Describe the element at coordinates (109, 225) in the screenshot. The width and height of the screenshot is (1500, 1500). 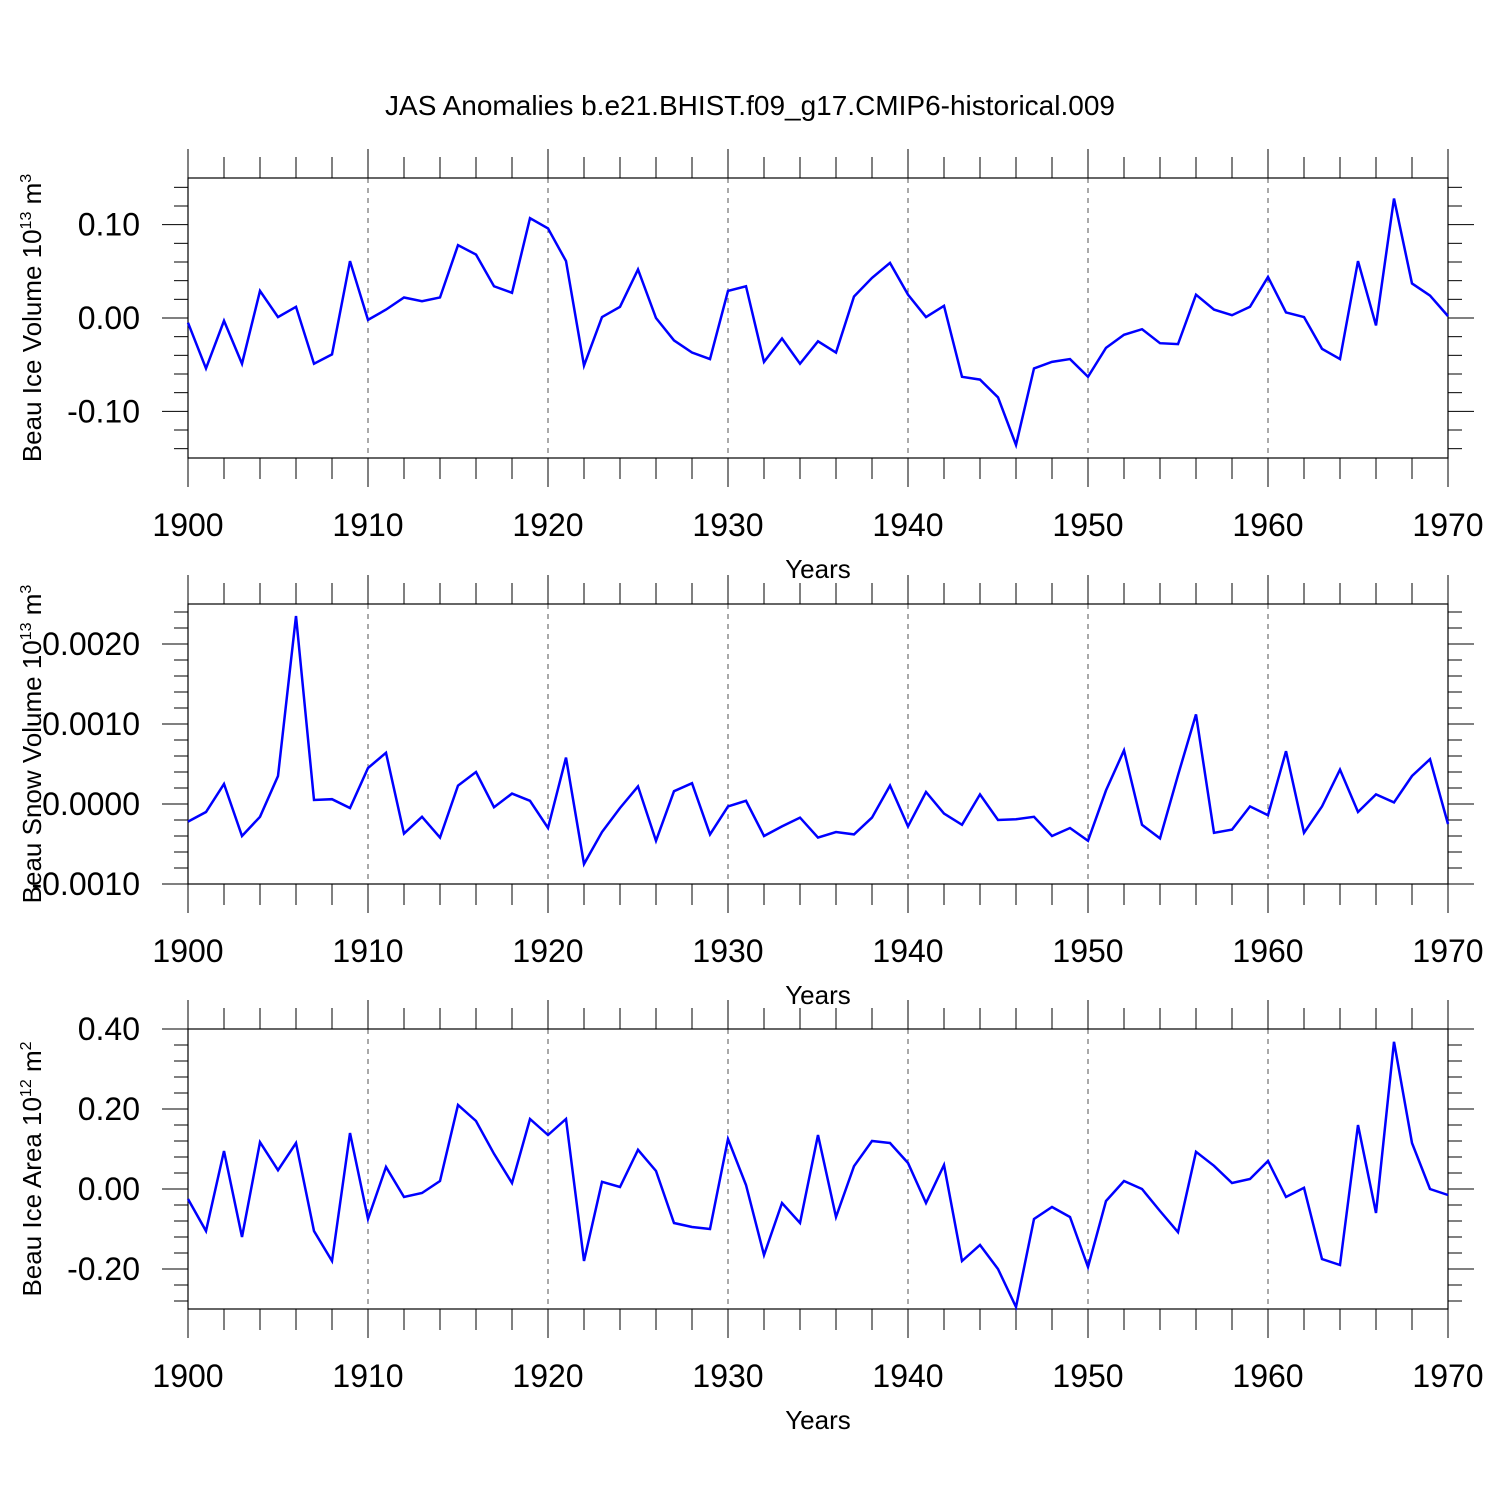
I see `y-tick-label: 0.10` at that location.